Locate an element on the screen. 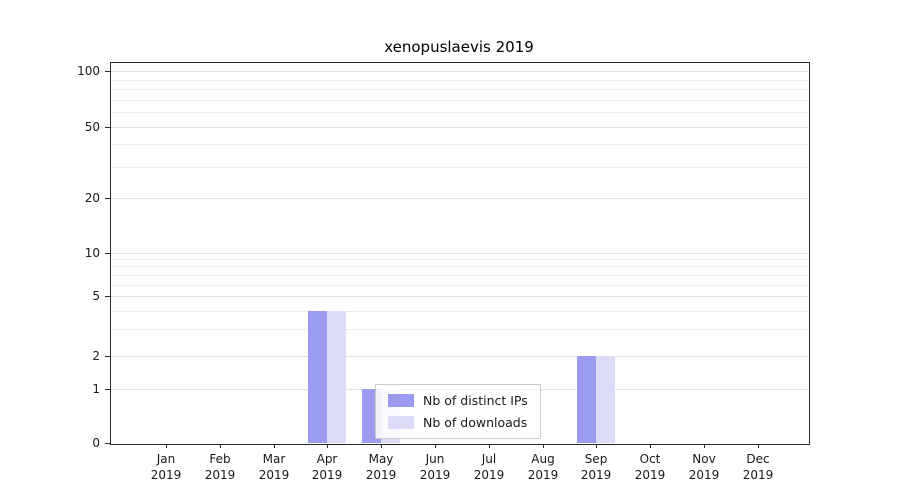 This screenshot has width=900, height=500. legend-swatch-distinct-ips is located at coordinates (401, 400).